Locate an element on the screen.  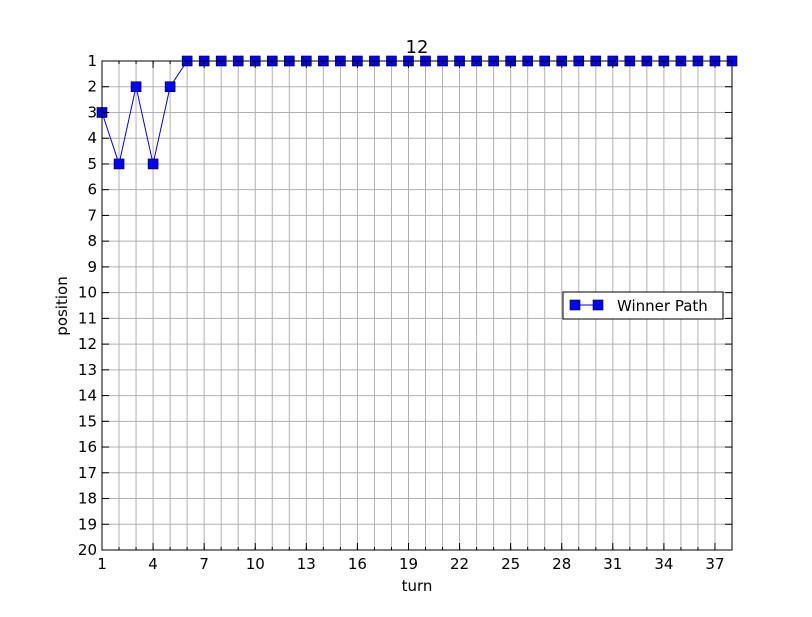
x-tick-label: 28 is located at coordinates (561, 564).